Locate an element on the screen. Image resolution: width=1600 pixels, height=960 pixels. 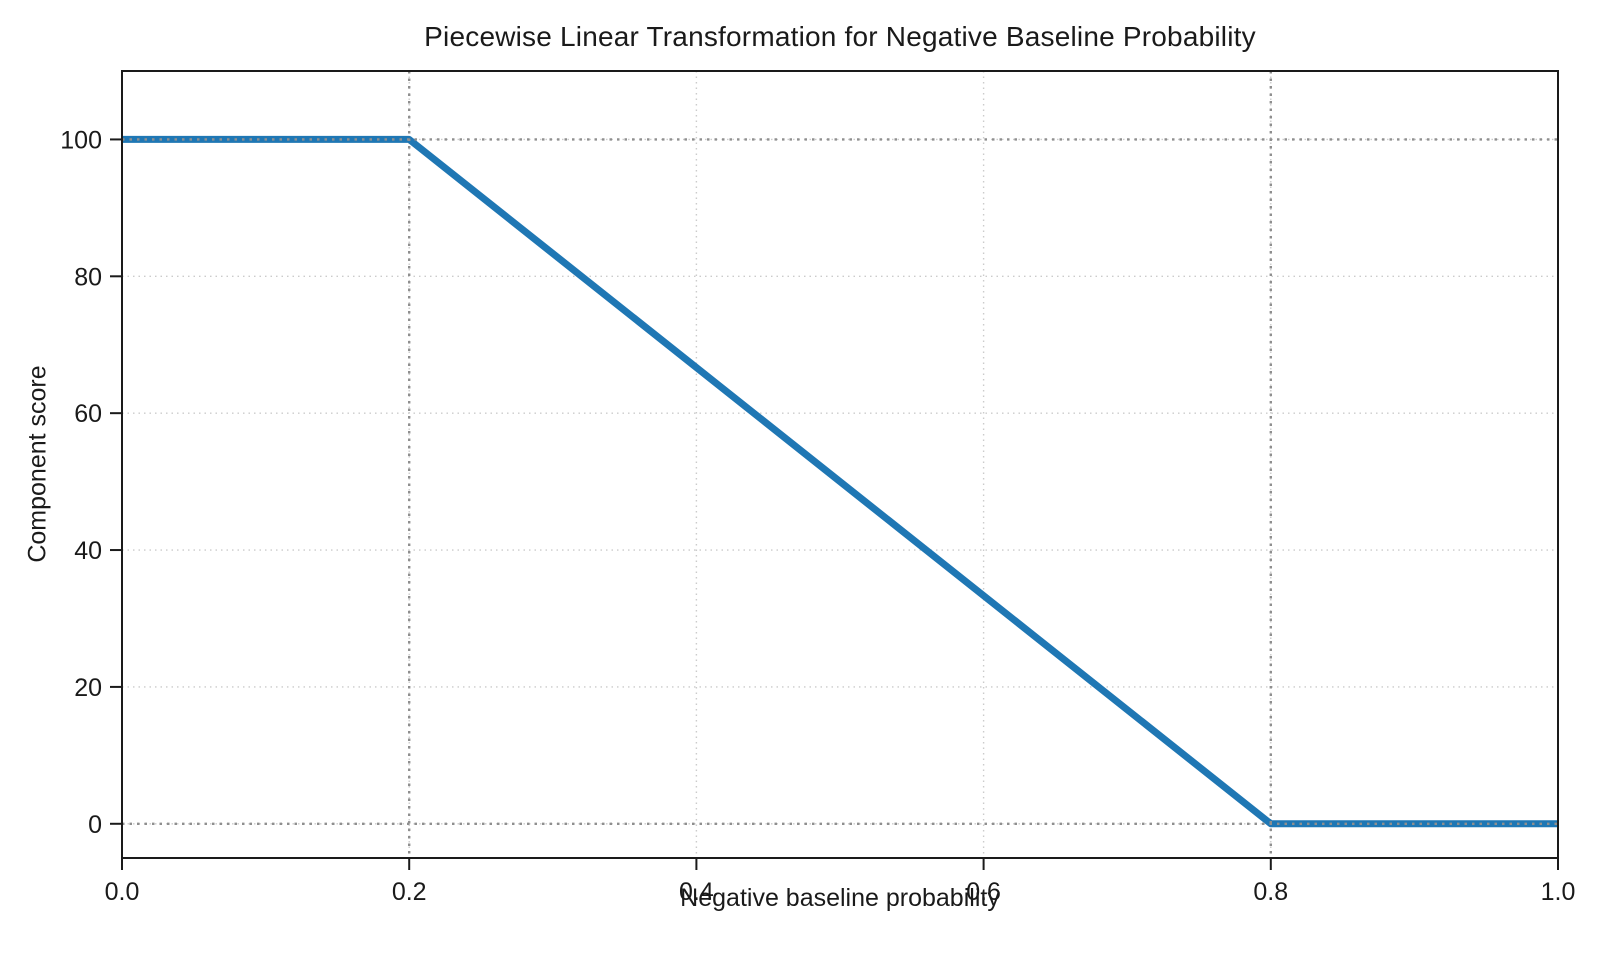
x-tick-label: 1.0 is located at coordinates (1558, 892).